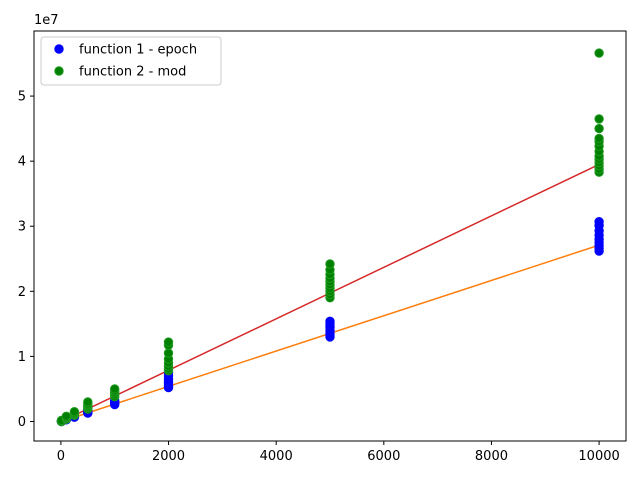  I want to click on x-tick-label: 2000, so click(168, 456).